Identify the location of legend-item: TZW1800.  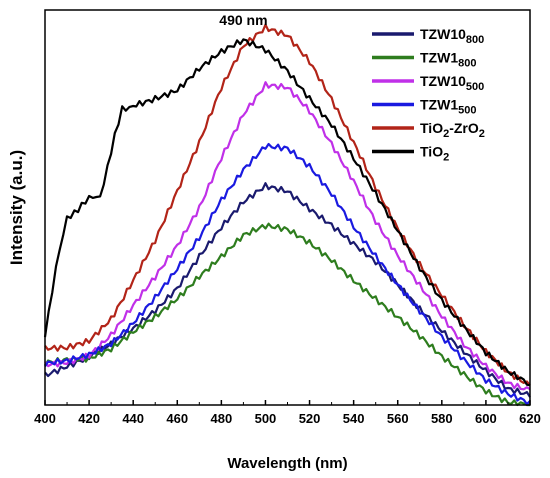
(424, 60).